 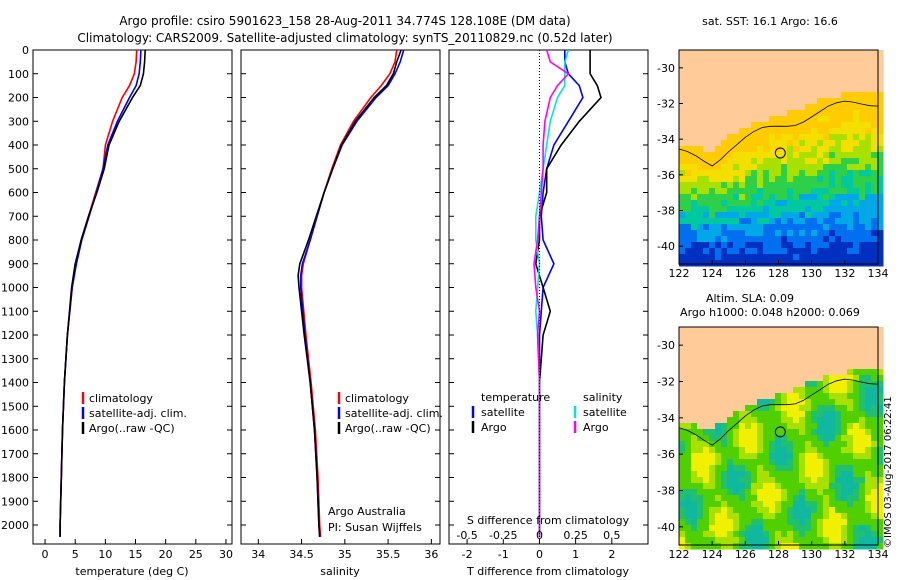 I want to click on legend-title-salinity: salinity, so click(x=603, y=397).